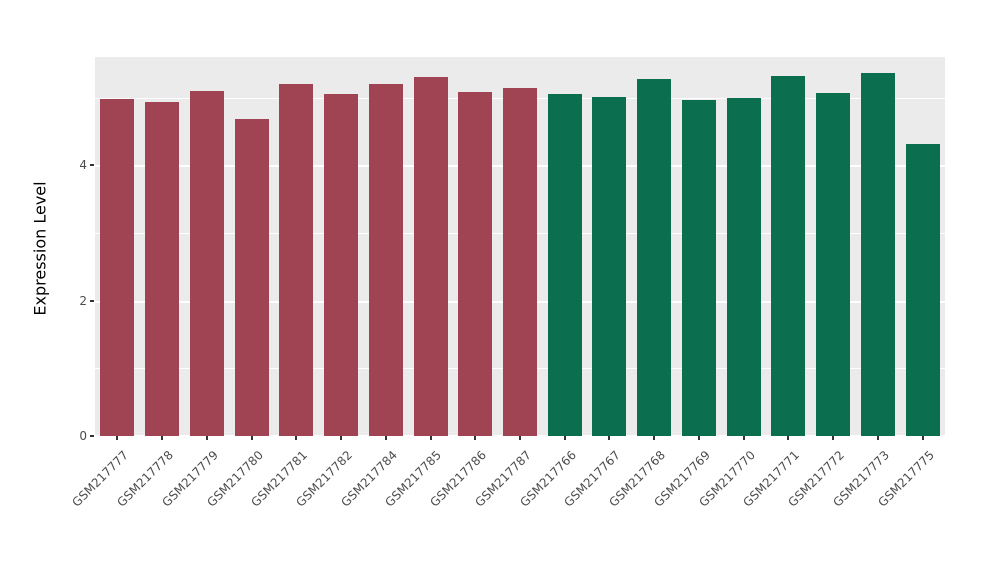 This screenshot has height=580, width=1000. Describe the element at coordinates (83, 165) in the screenshot. I see `y-tick-label: 4` at that location.